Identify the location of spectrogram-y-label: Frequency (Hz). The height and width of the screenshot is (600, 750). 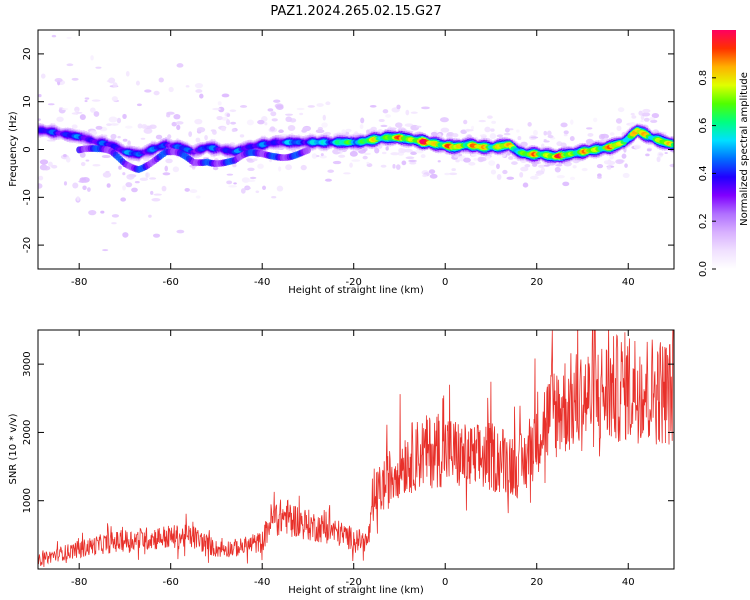
(13, 149).